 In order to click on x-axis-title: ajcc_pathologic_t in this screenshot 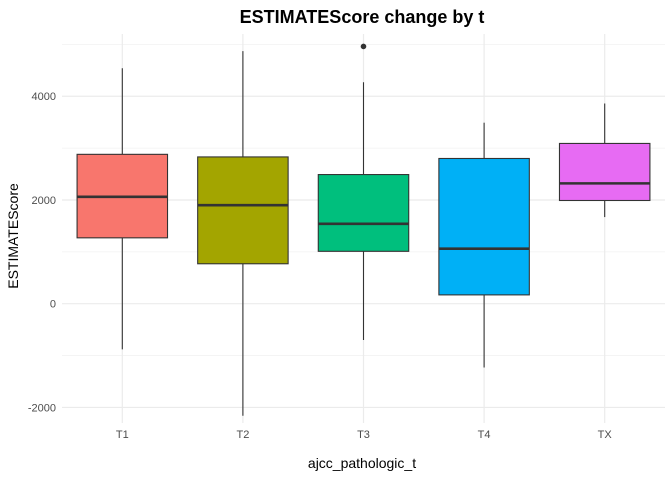, I will do `click(362, 463)`.